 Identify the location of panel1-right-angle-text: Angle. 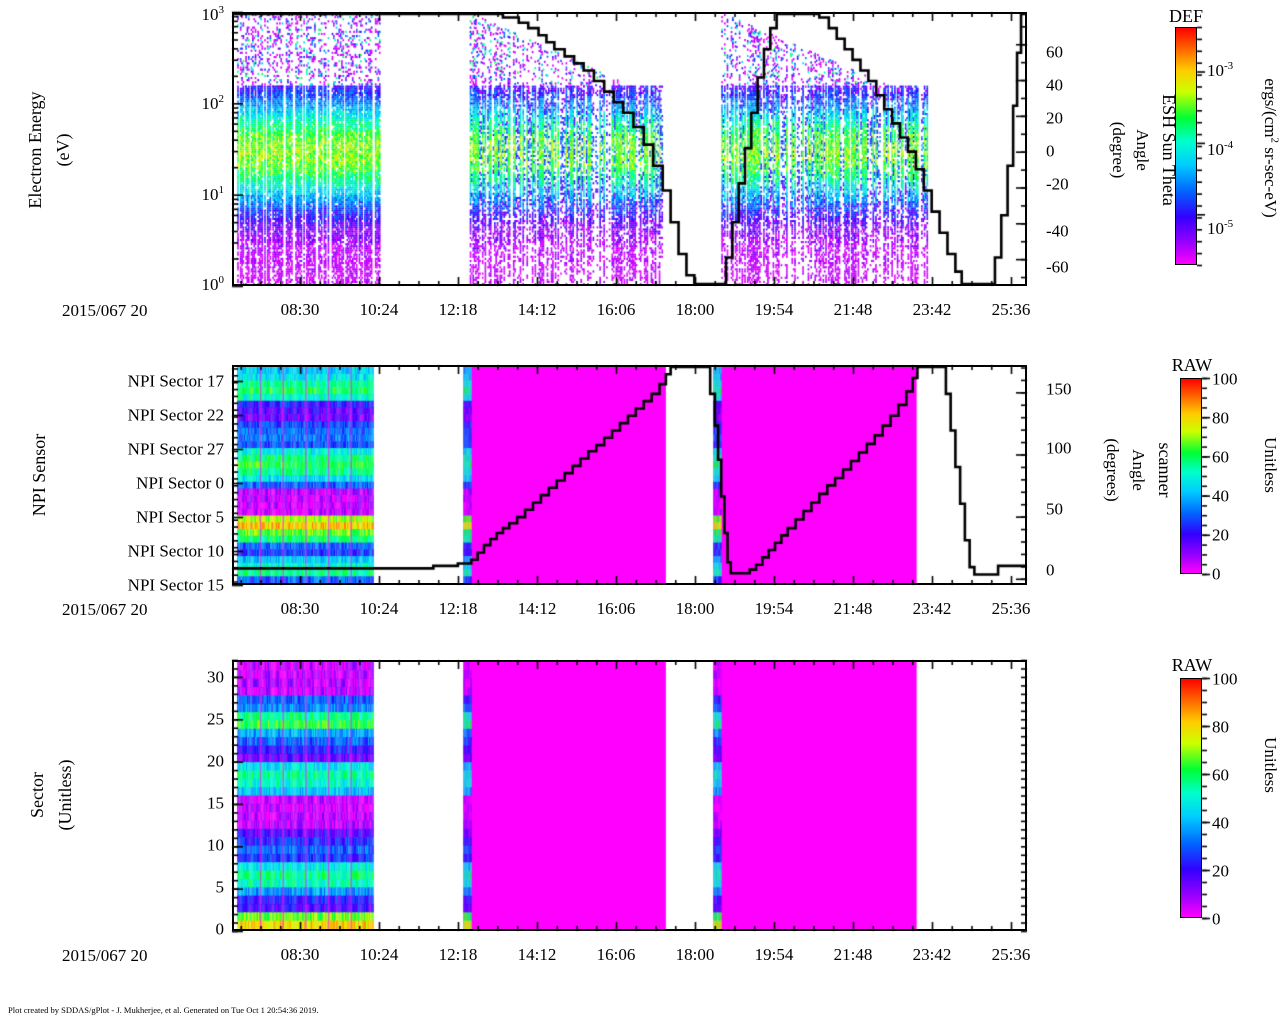
(1142, 150).